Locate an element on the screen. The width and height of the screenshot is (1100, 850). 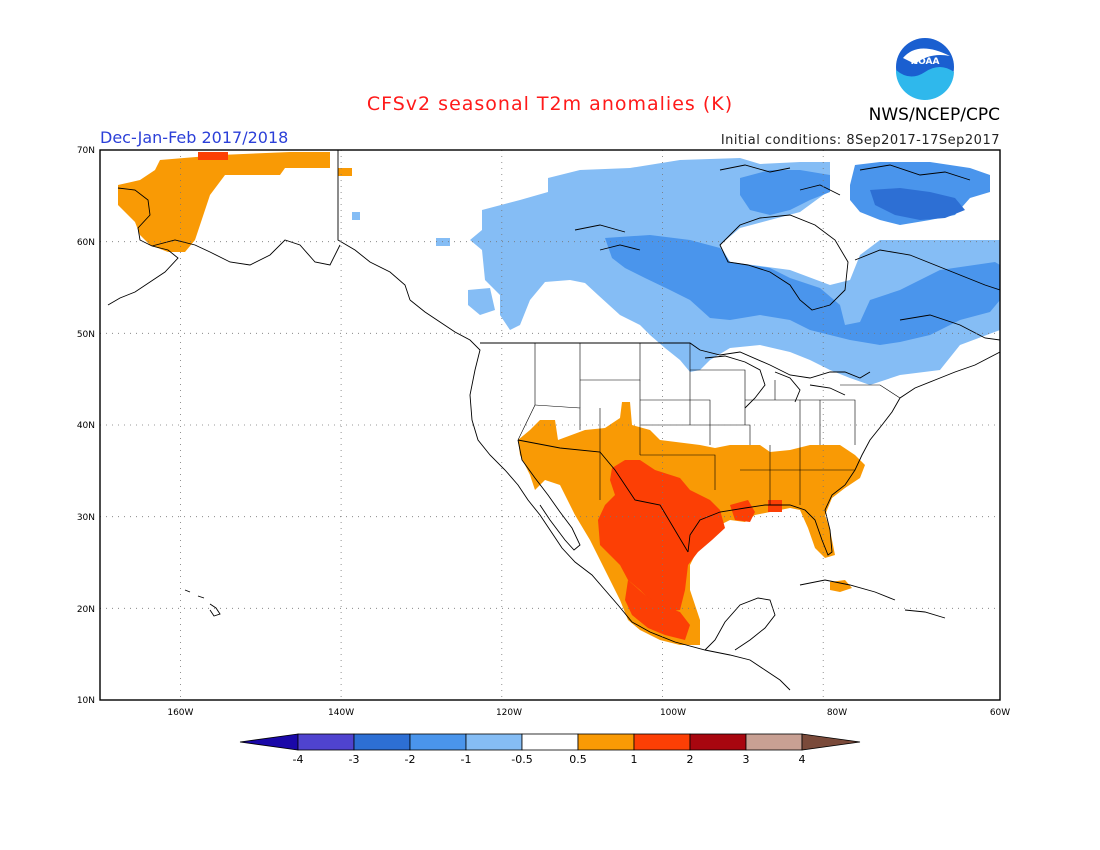
anomaly-bc-cool is located at coordinates (481, 301).